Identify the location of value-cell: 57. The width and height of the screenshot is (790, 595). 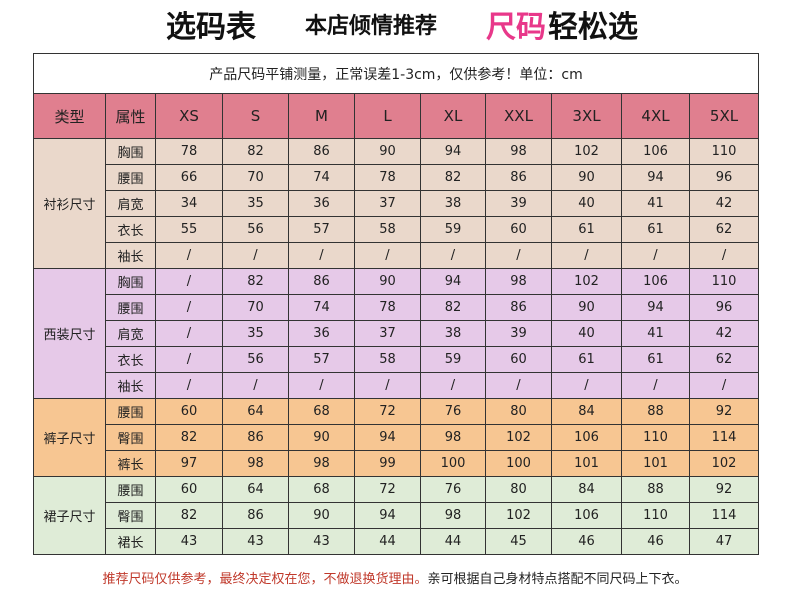
(321, 359).